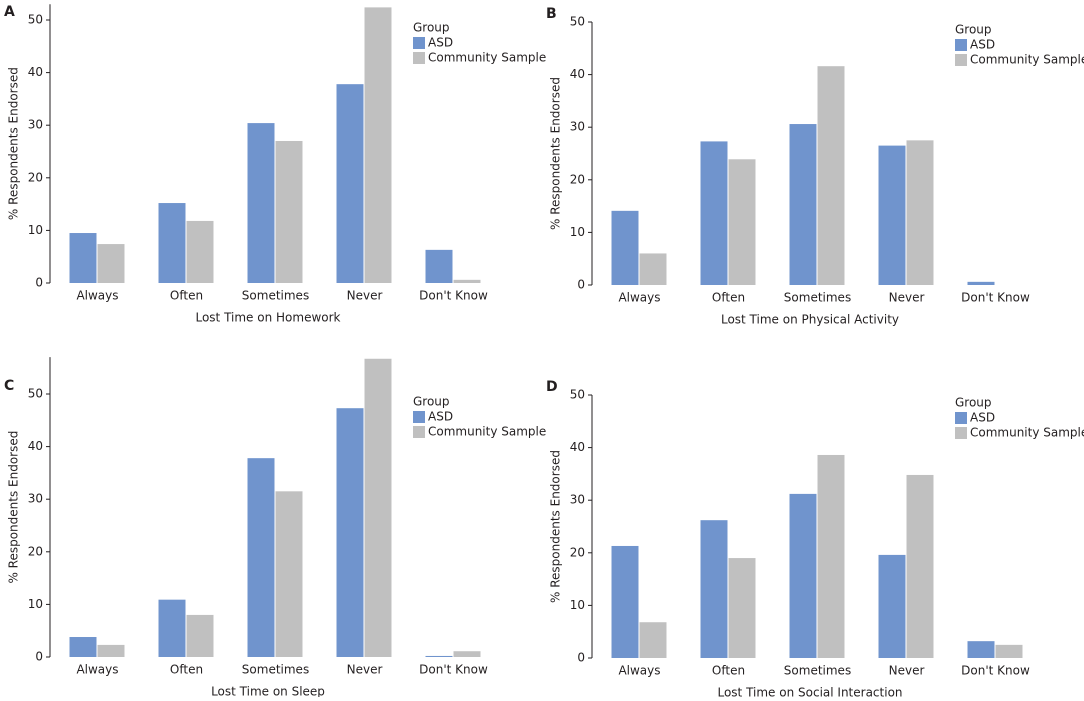  Describe the element at coordinates (9, 12) in the screenshot. I see `panel-label: A` at that location.